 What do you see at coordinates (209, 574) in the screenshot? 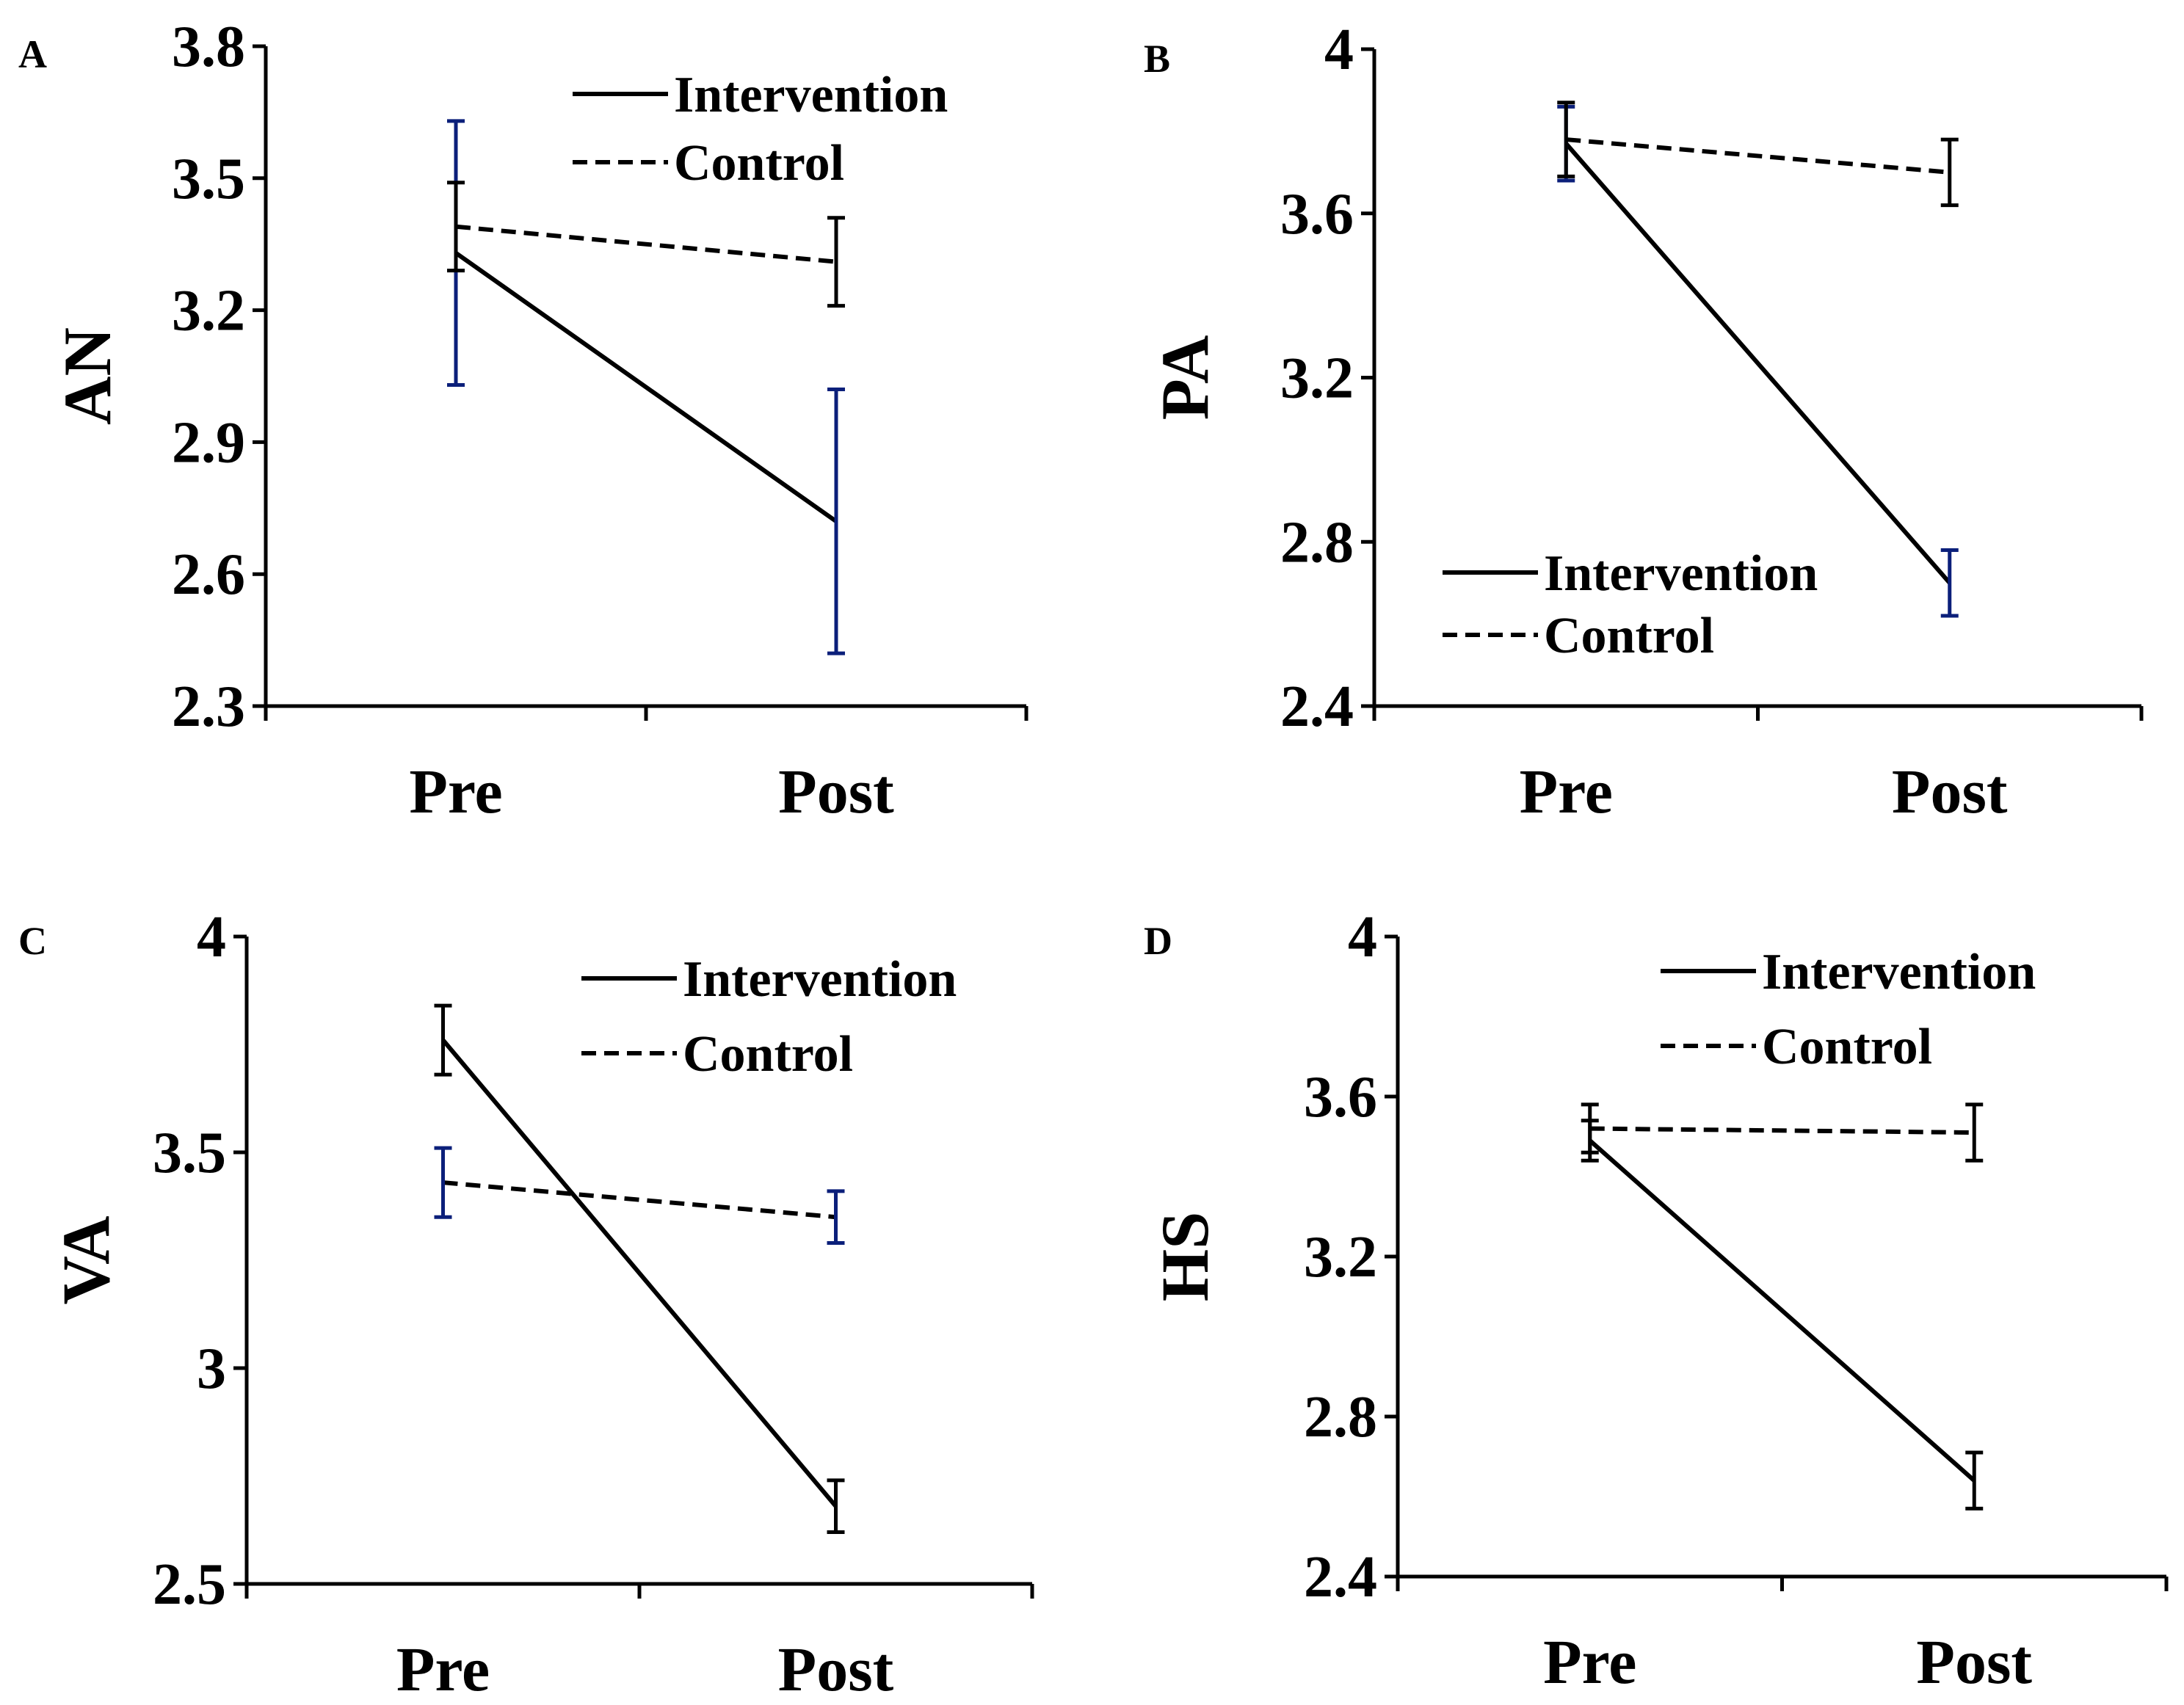
I see `y-tick-label: 2.6` at bounding box center [209, 574].